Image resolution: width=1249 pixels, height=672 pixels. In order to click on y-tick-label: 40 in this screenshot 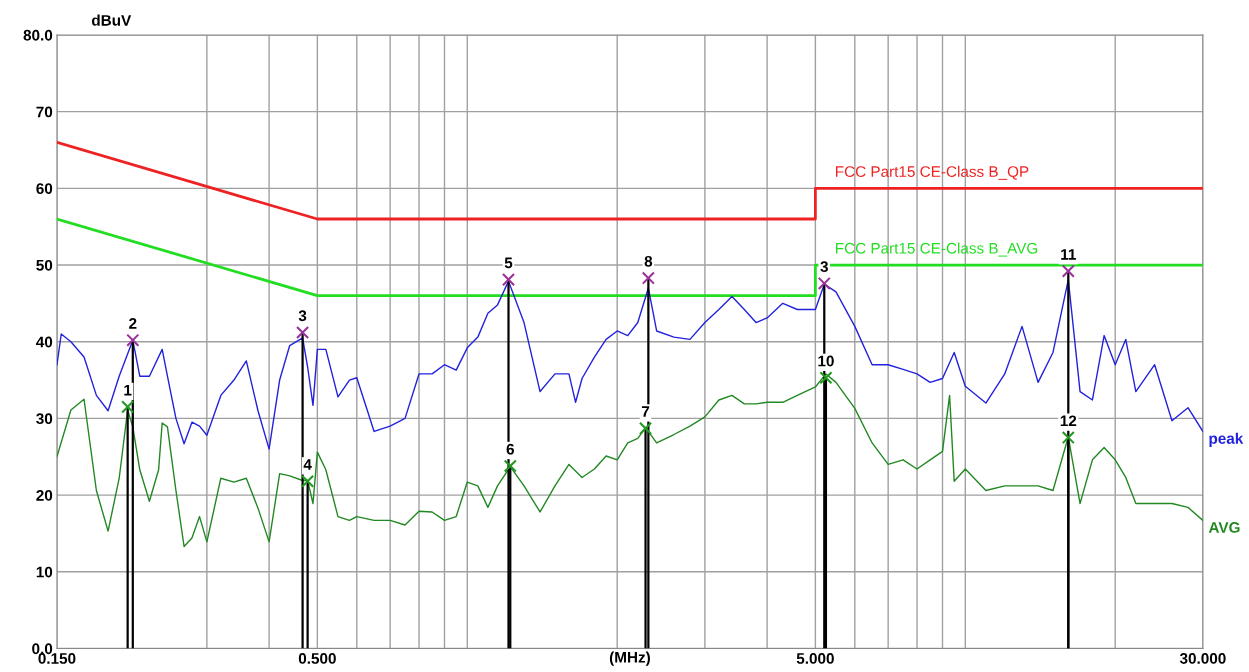, I will do `click(44, 342)`.